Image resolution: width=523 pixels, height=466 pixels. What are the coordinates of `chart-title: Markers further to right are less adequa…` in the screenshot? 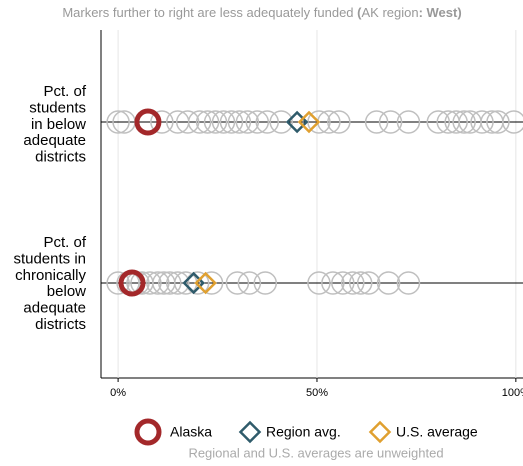 It's located at (261, 12).